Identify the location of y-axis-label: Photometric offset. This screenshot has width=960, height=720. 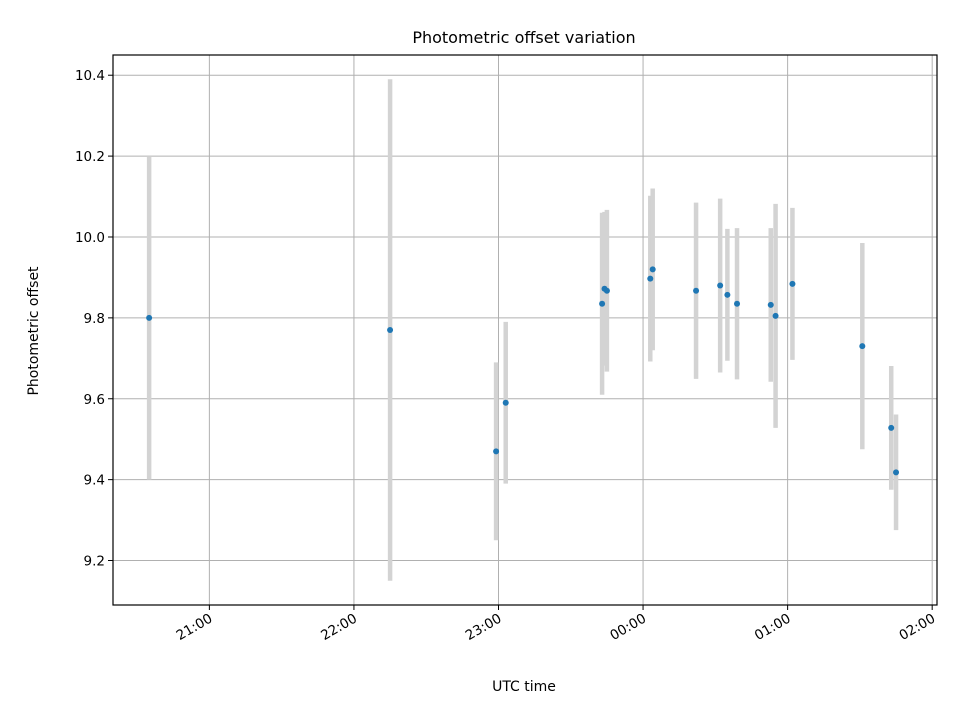
(34, 331).